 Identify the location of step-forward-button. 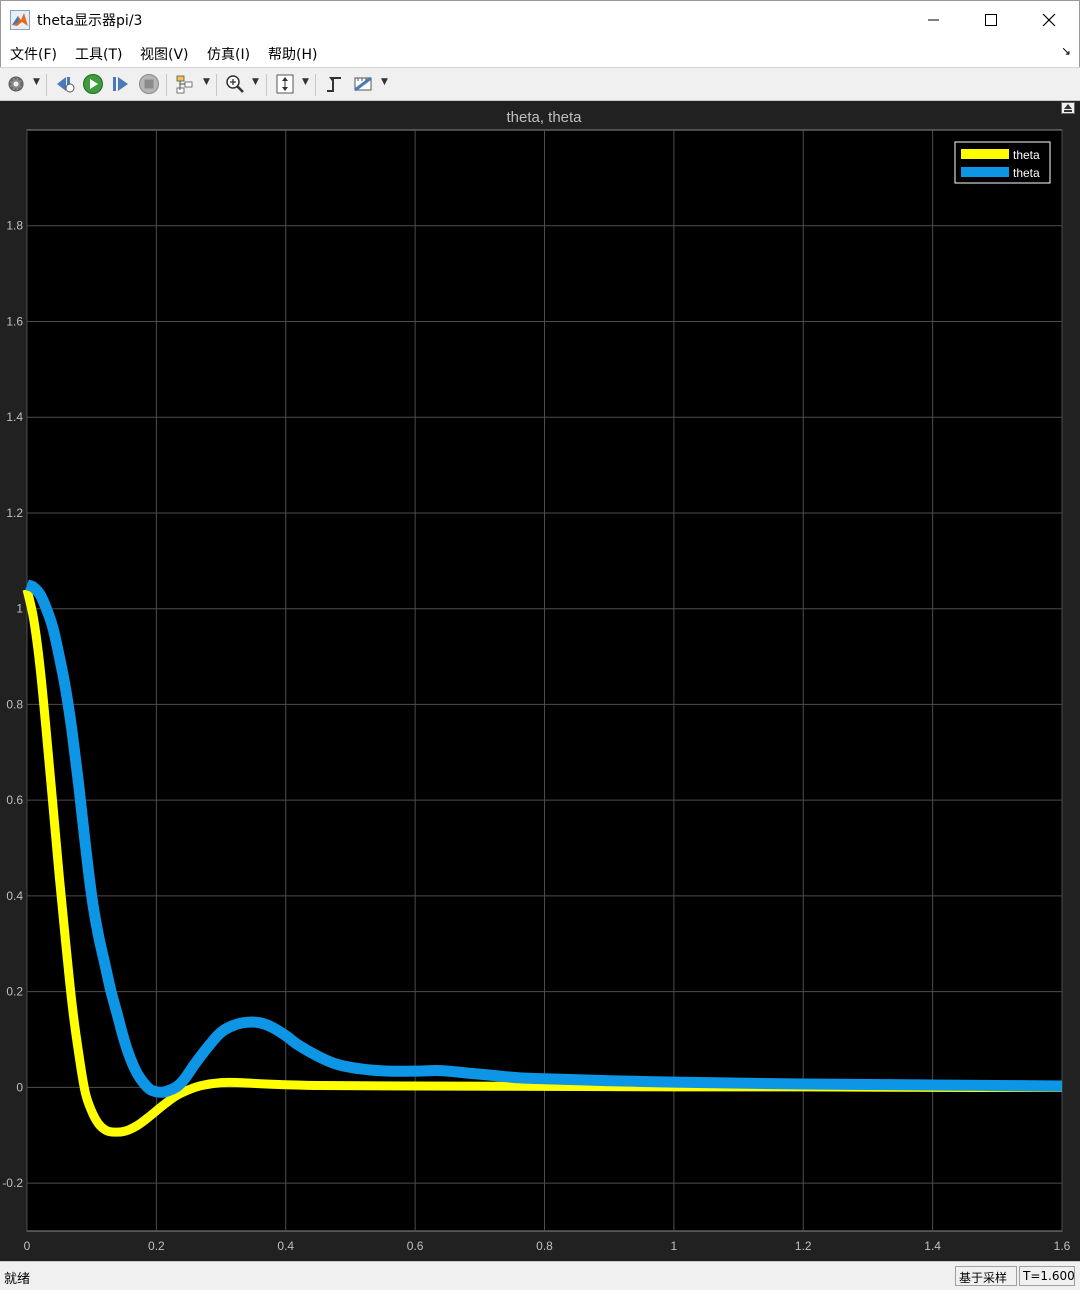
(121, 84).